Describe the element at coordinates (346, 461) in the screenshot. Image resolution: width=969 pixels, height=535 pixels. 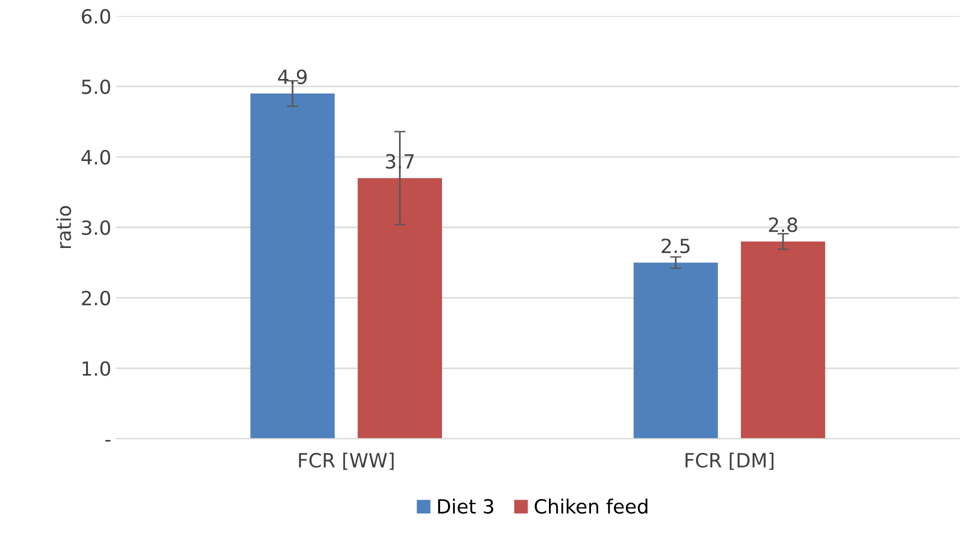
I see `x-tick-label: FCR [WW]` at that location.